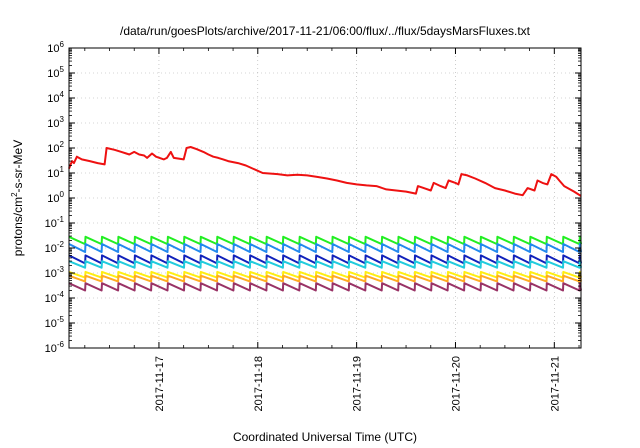 This screenshot has height=448, width=640. Describe the element at coordinates (325, 437) in the screenshot. I see `x-axis-label: Coordinated Universal Time (UTC)` at that location.